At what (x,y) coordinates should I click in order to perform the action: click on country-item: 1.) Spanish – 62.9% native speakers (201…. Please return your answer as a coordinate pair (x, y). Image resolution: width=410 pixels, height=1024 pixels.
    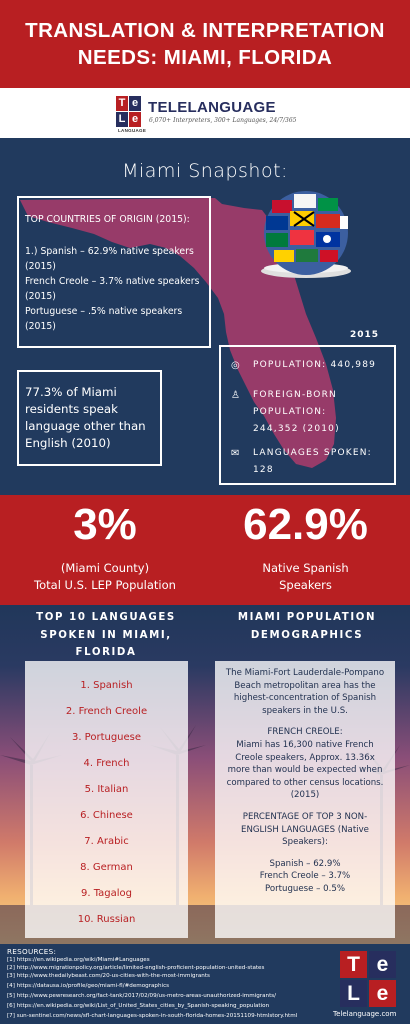
    Looking at the image, I should click on (109, 259).